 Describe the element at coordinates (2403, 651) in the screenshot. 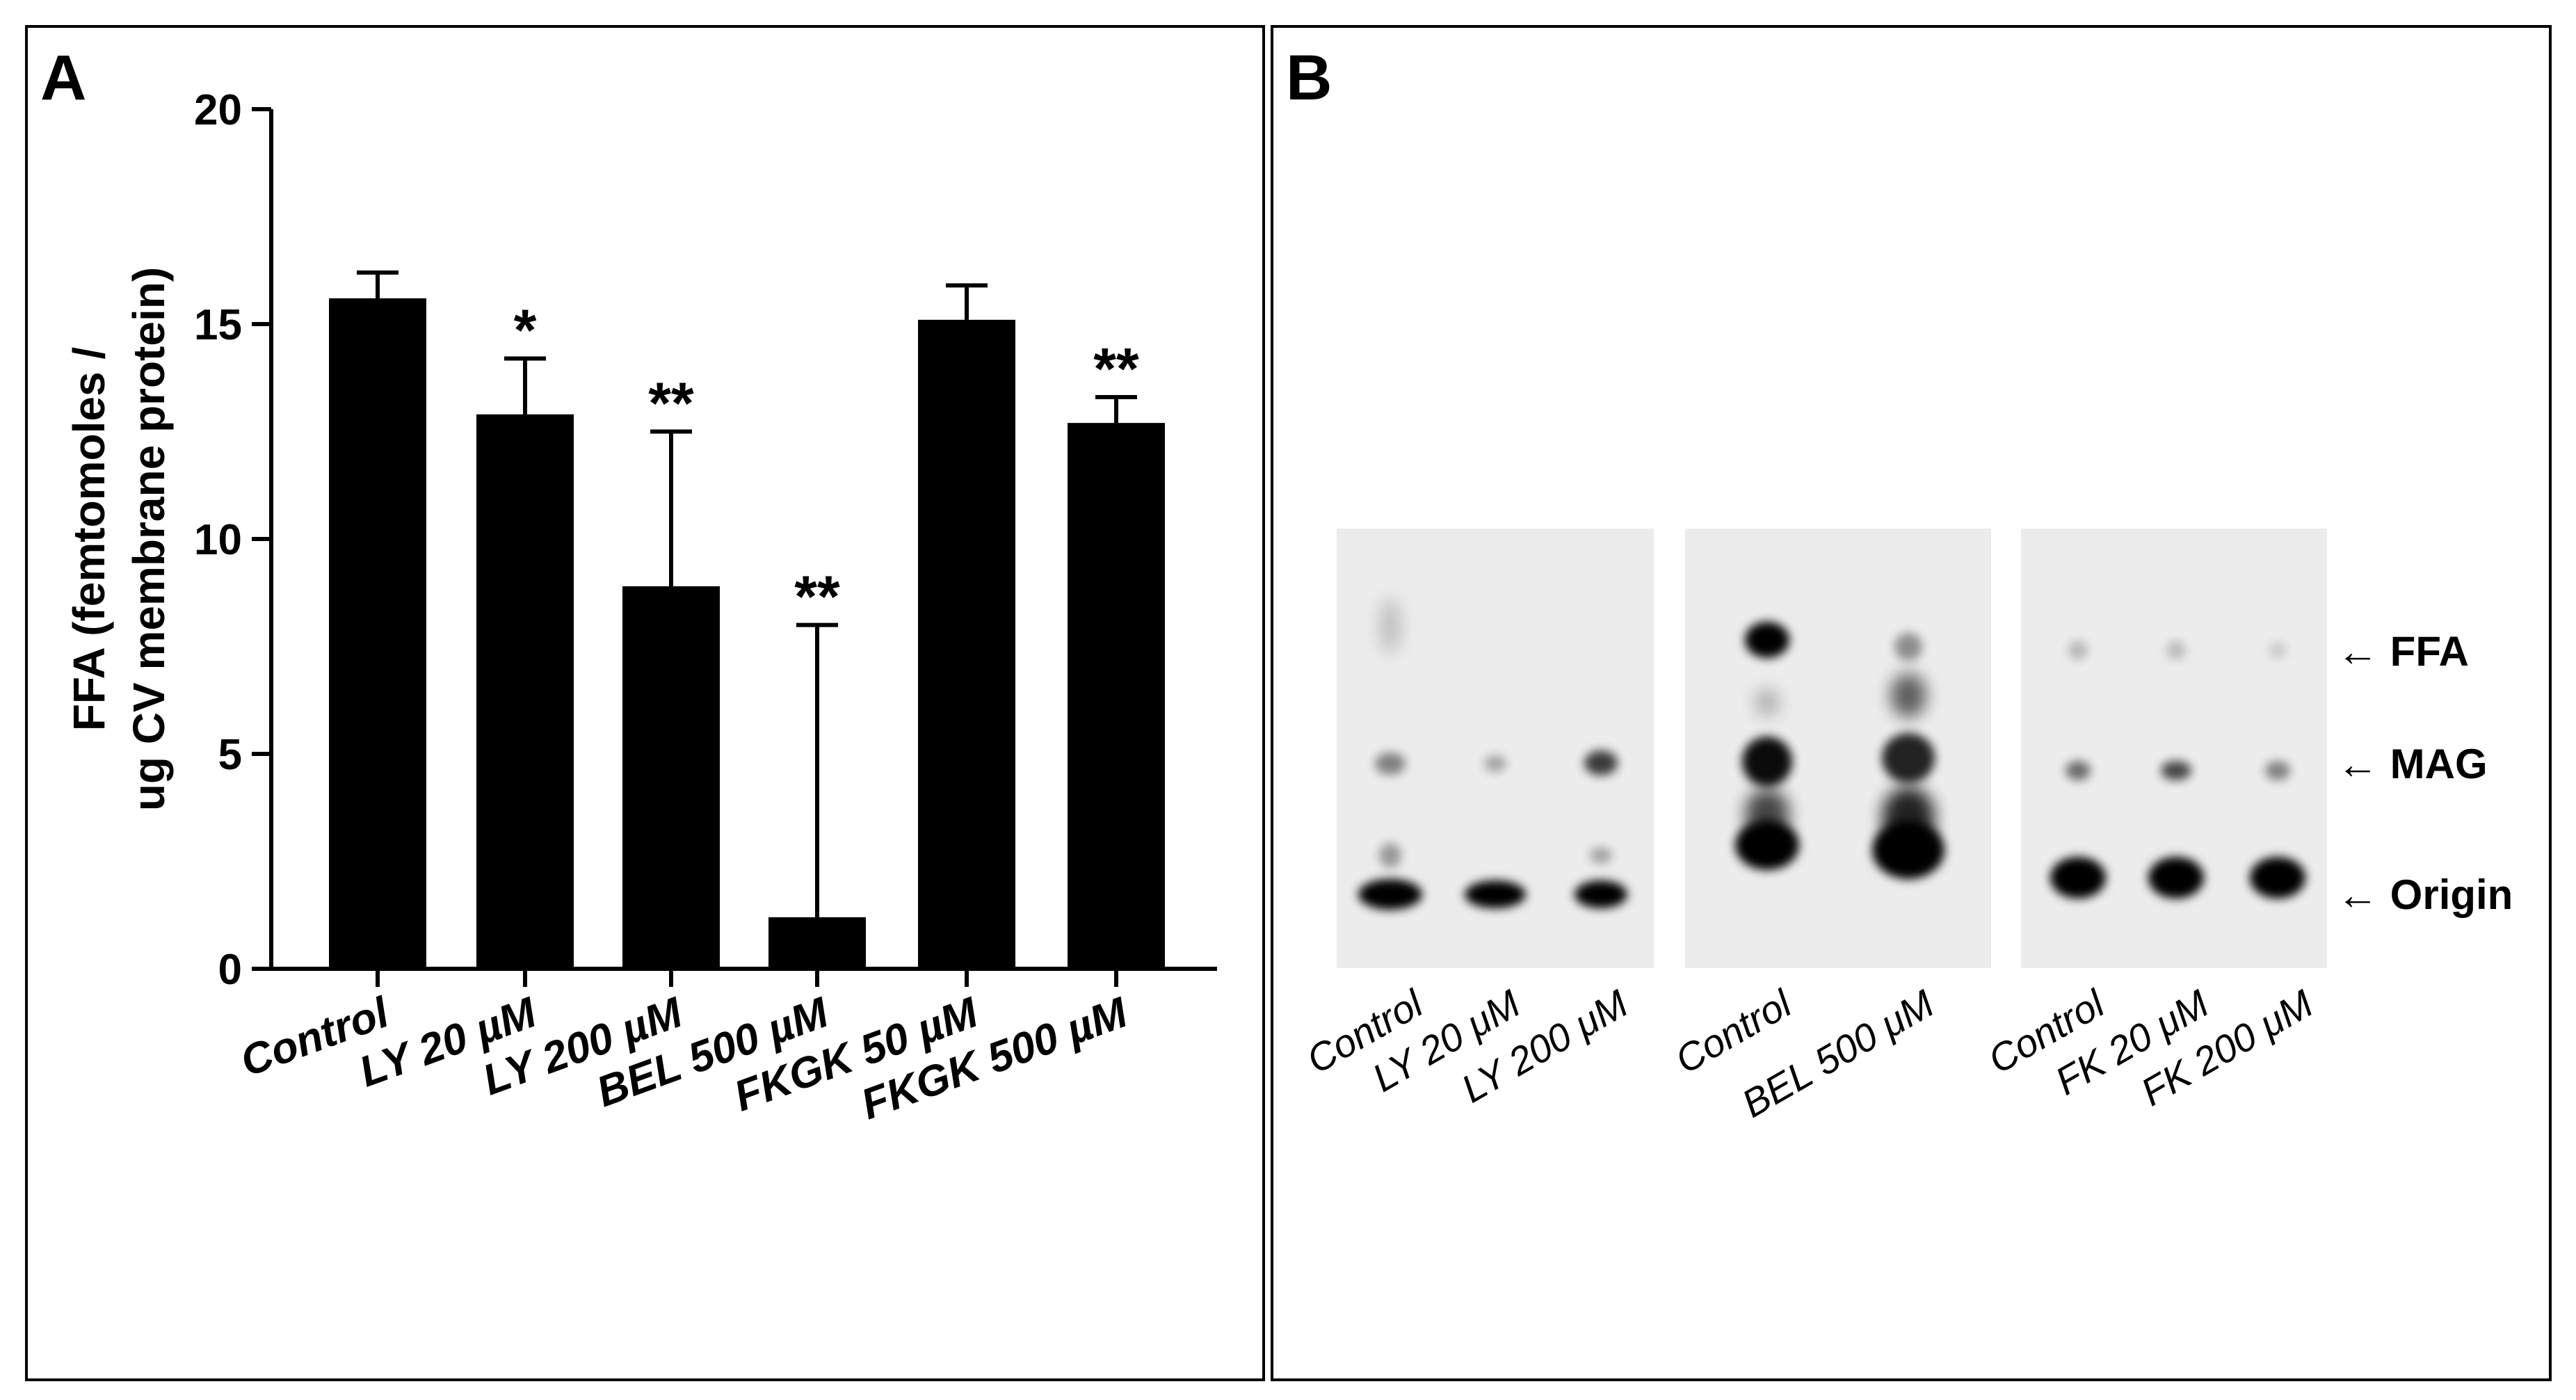

I see `tlc-marker-label: ← FFA` at that location.